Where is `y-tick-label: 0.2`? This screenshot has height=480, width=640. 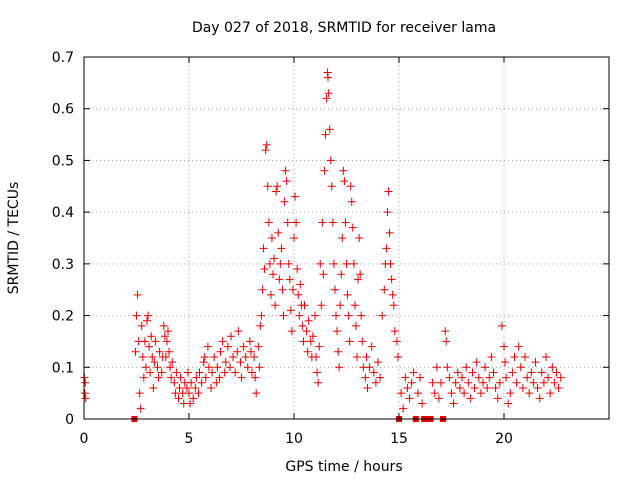 y-tick-label: 0.2 is located at coordinates (63, 317).